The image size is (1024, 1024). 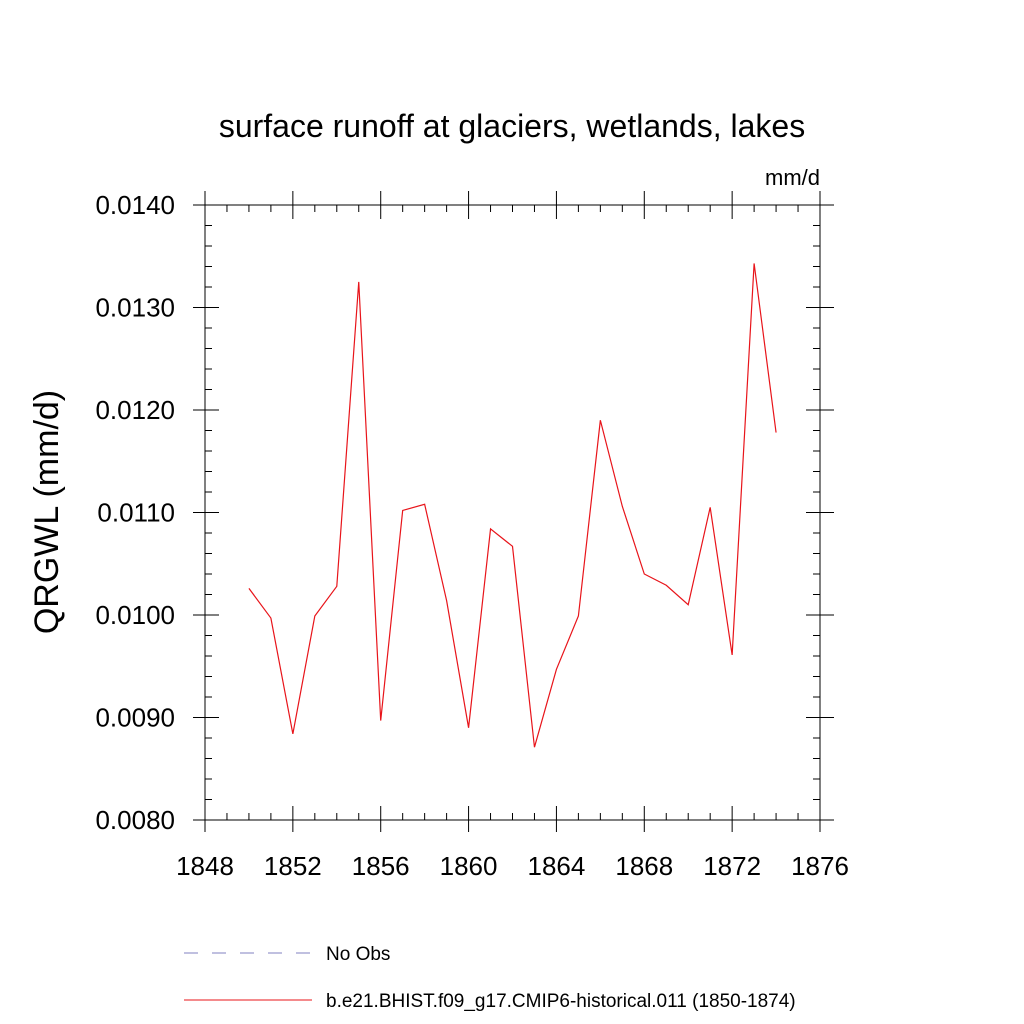 I want to click on y-tick-label: 0.0100, so click(x=135, y=615).